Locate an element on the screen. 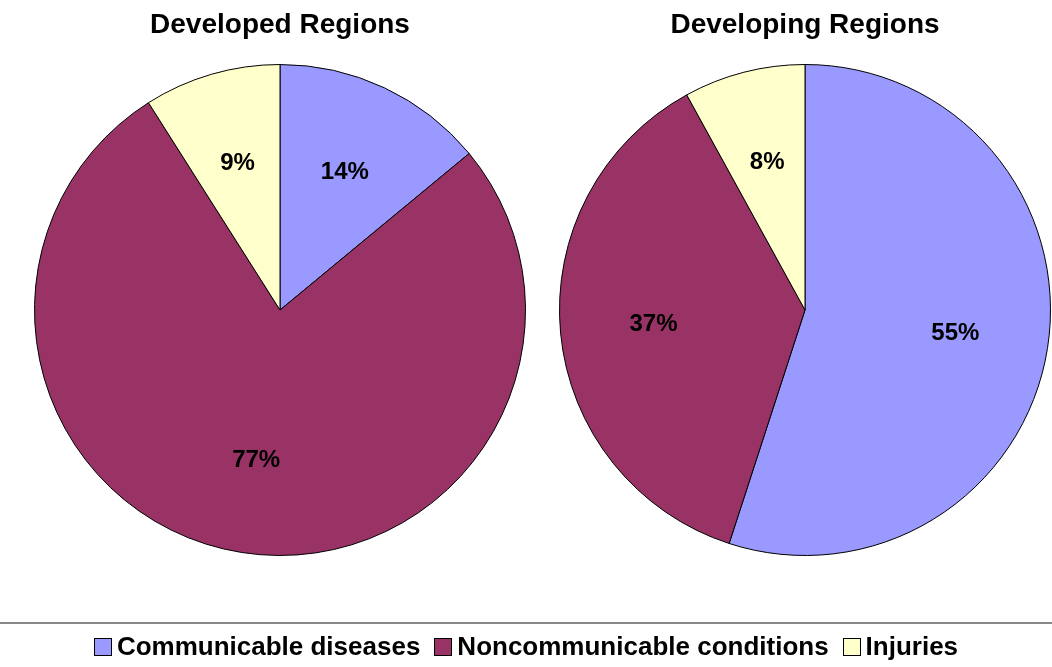 The image size is (1052, 667). data-label: 77% is located at coordinates (256, 458).